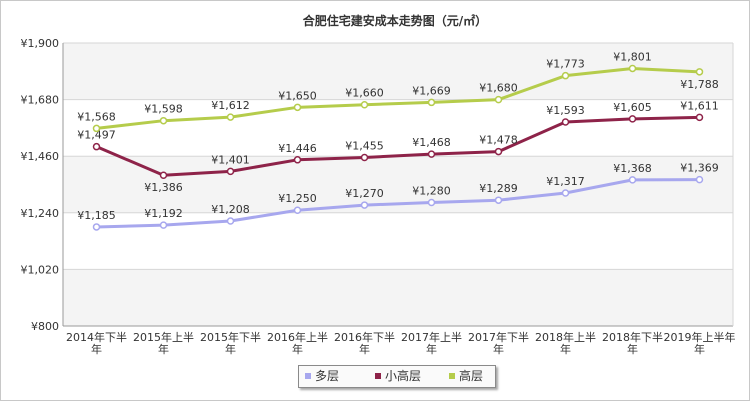  What do you see at coordinates (327, 376) in the screenshot?
I see `legend-label-duoceng: 多层` at bounding box center [327, 376].